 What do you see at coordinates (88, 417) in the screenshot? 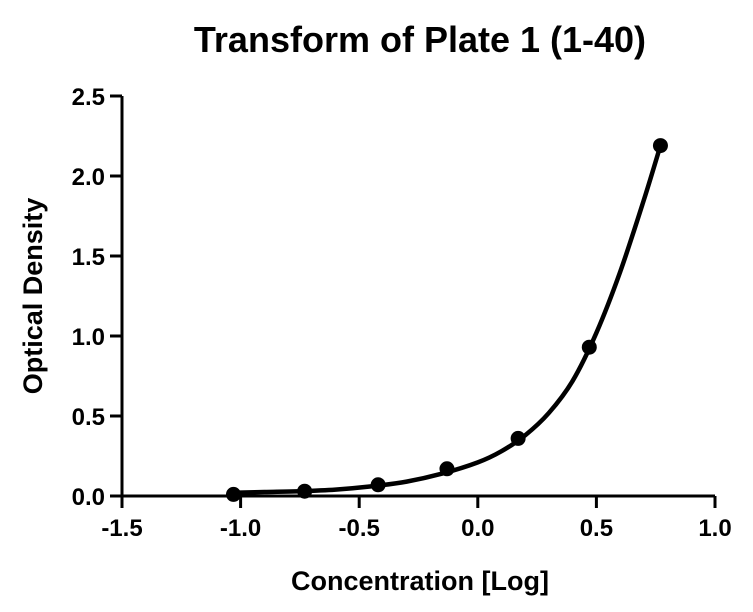
I see `y-tick-label: 0.5` at bounding box center [88, 417].